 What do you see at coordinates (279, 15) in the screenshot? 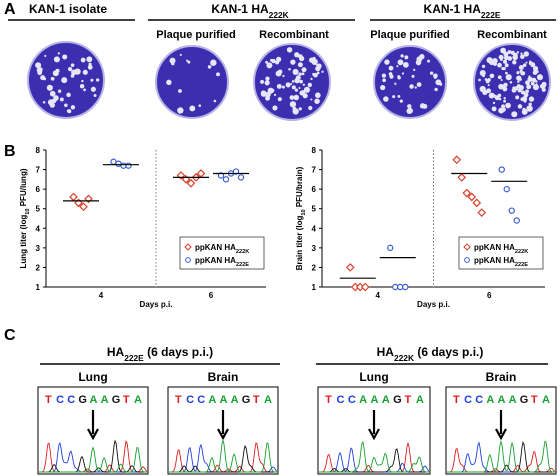
I see `group-title-part: 222K` at bounding box center [279, 15].